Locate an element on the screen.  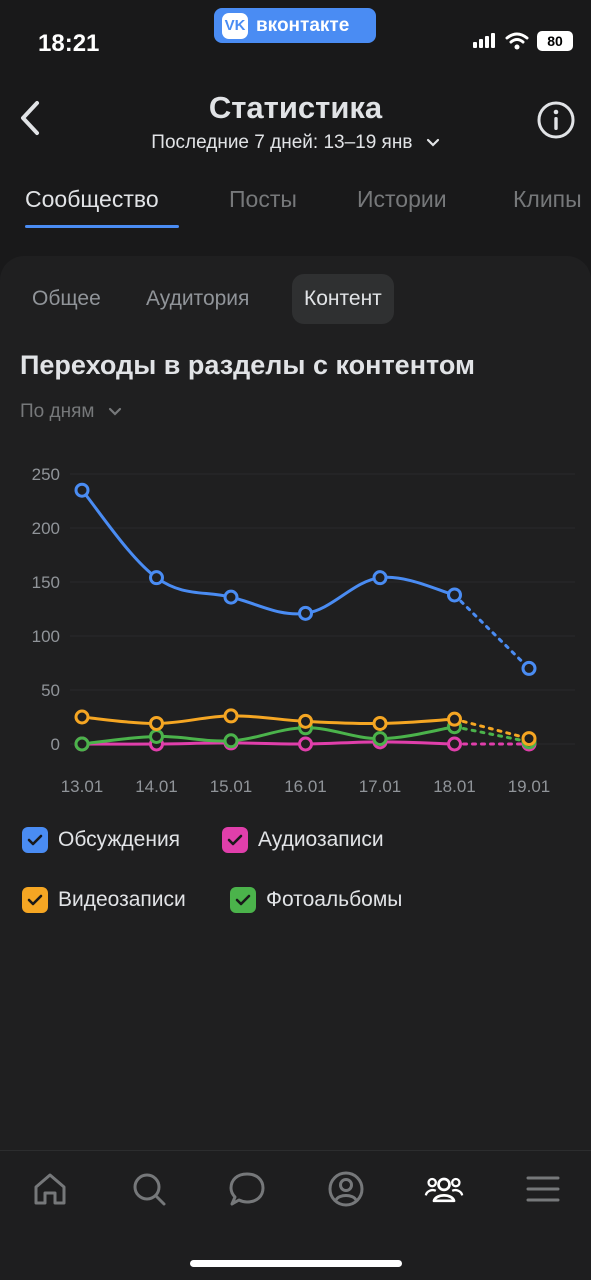
period-selector: Последние 7 дней: 13–19 янв is located at coordinates (295, 143).